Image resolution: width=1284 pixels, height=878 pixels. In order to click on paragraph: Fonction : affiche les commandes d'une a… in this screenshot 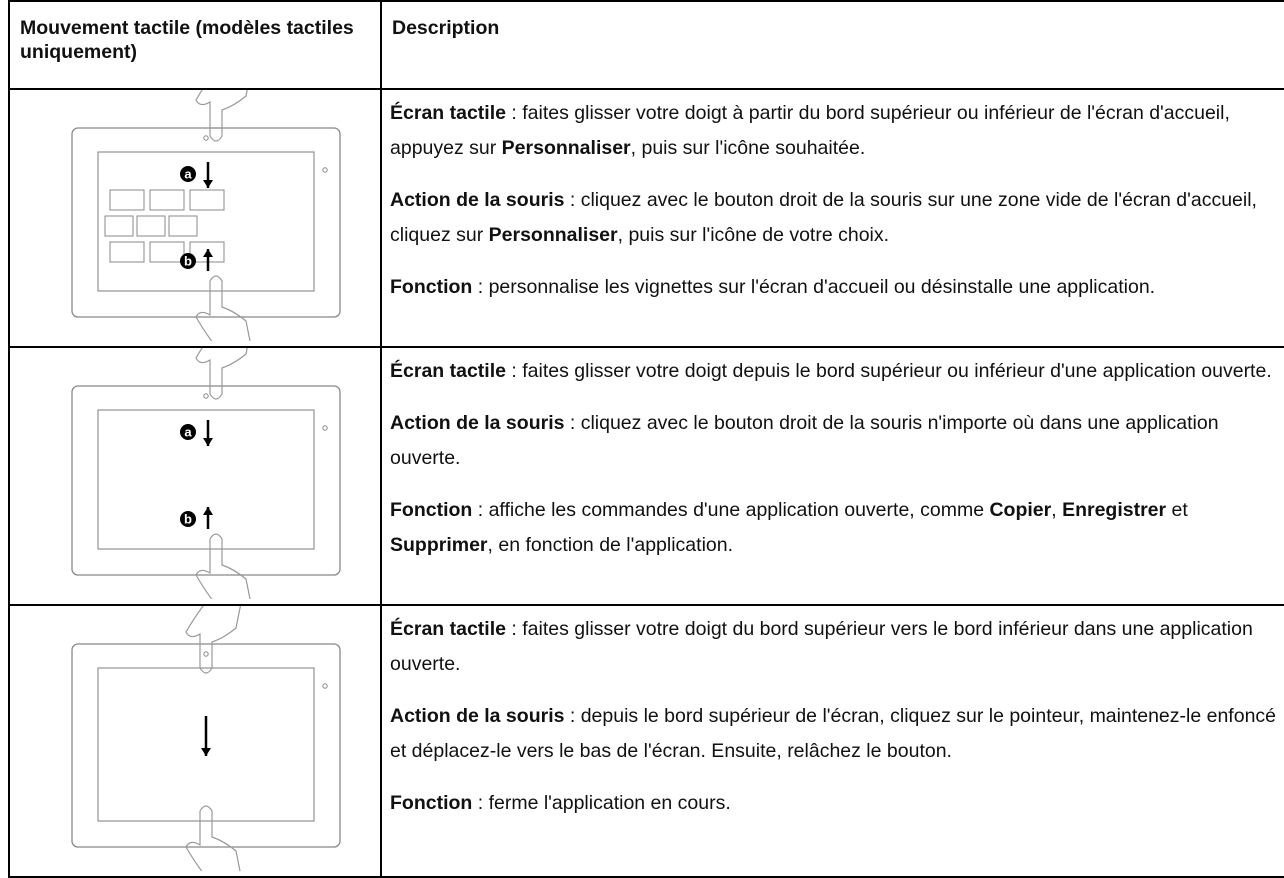, I will do `click(837, 528)`.